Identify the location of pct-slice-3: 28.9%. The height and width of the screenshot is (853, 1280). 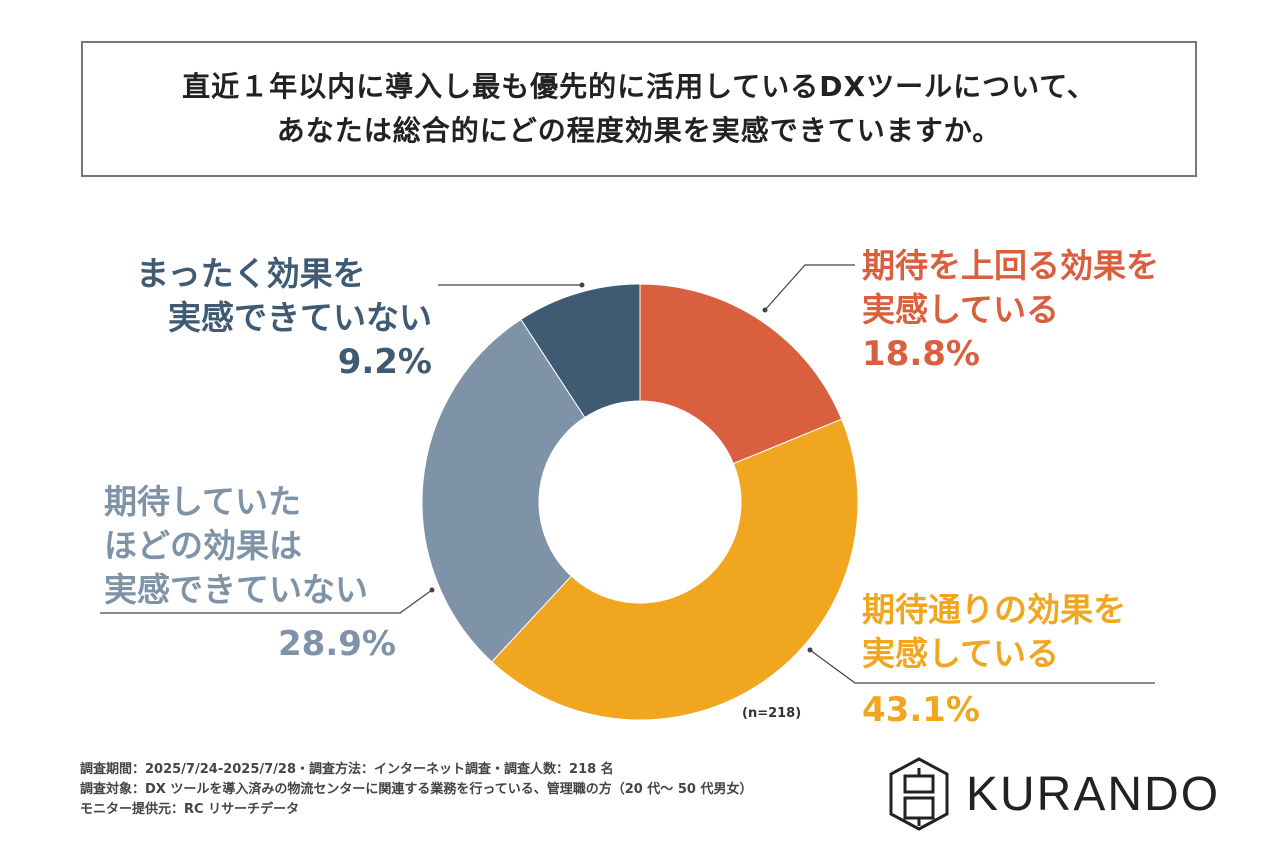
(337, 644).